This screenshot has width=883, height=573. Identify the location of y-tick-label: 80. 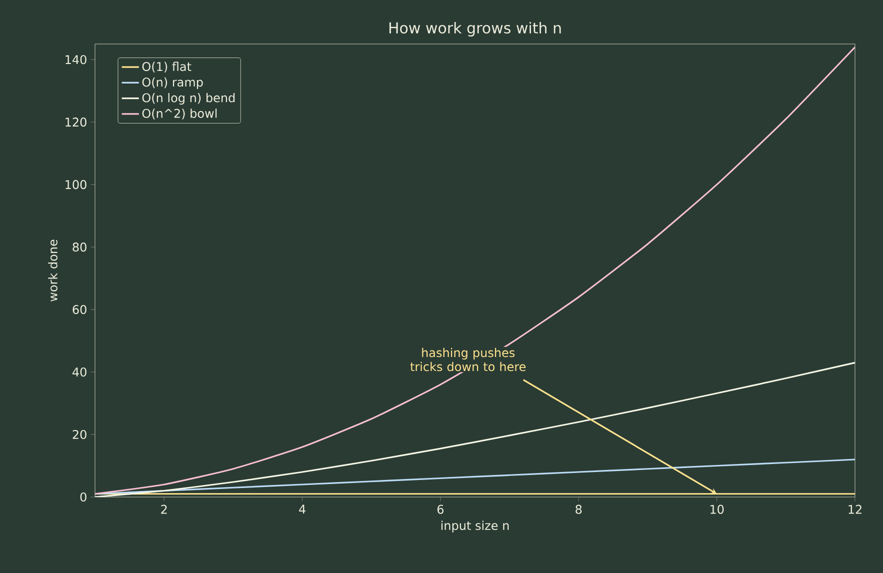
(79, 247).